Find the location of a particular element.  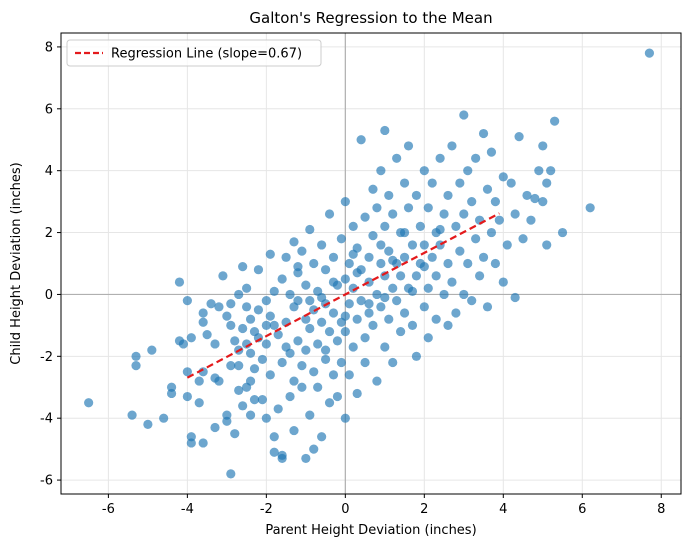

chart-title: Galton's Regression to the Mean is located at coordinates (370, 18).